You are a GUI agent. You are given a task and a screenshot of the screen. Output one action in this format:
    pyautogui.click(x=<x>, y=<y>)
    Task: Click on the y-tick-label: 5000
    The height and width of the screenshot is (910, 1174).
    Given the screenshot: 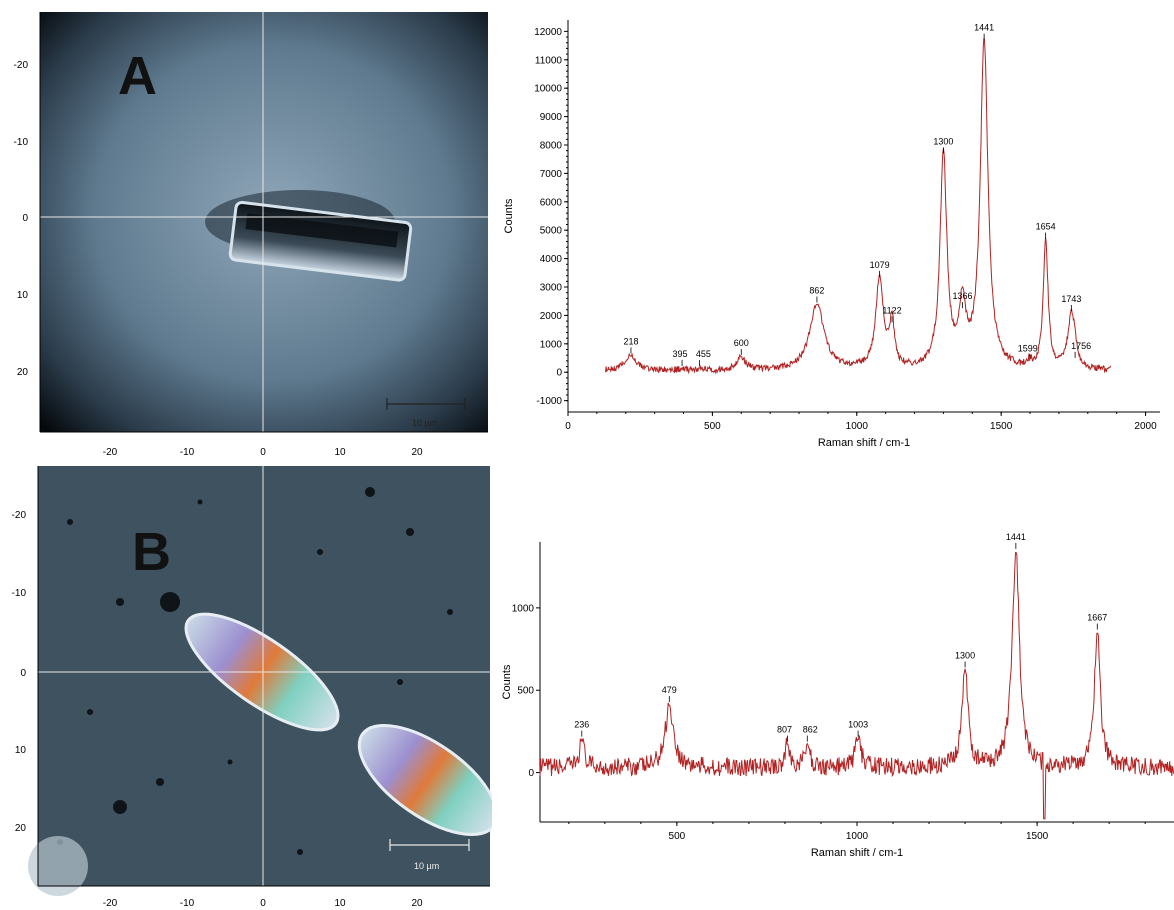 What is the action you would take?
    pyautogui.click(x=551, y=231)
    